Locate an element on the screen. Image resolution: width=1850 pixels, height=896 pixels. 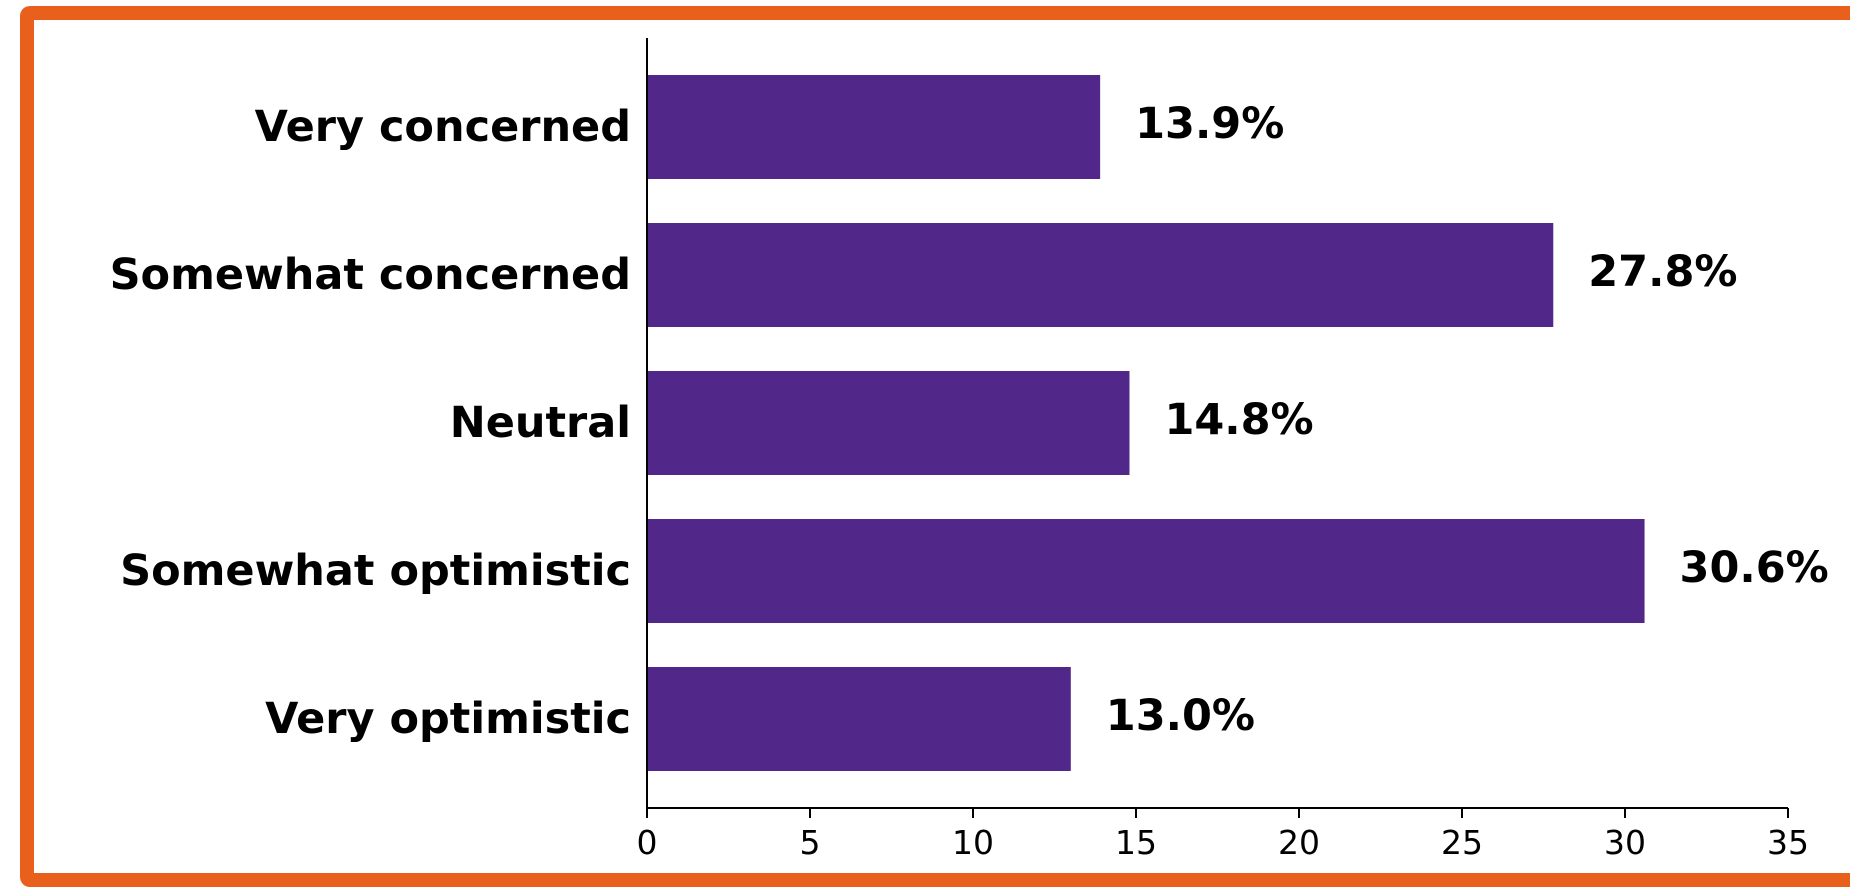
value-label-neutral: 14.8% is located at coordinates (1238, 420).